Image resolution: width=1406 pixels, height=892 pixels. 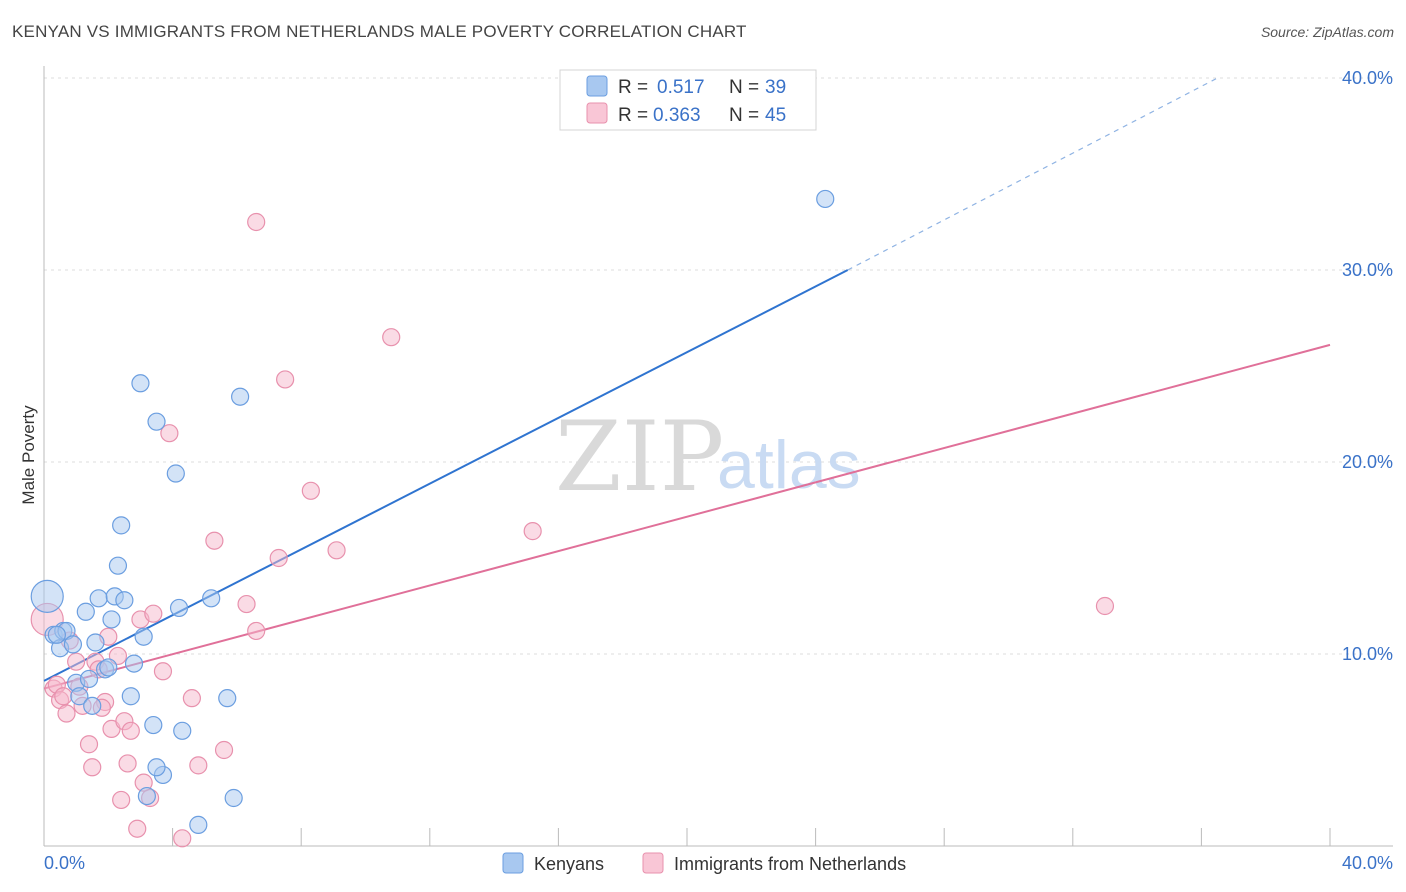 I want to click on y-tick-label-10: 10.0%, so click(x=1367, y=654).